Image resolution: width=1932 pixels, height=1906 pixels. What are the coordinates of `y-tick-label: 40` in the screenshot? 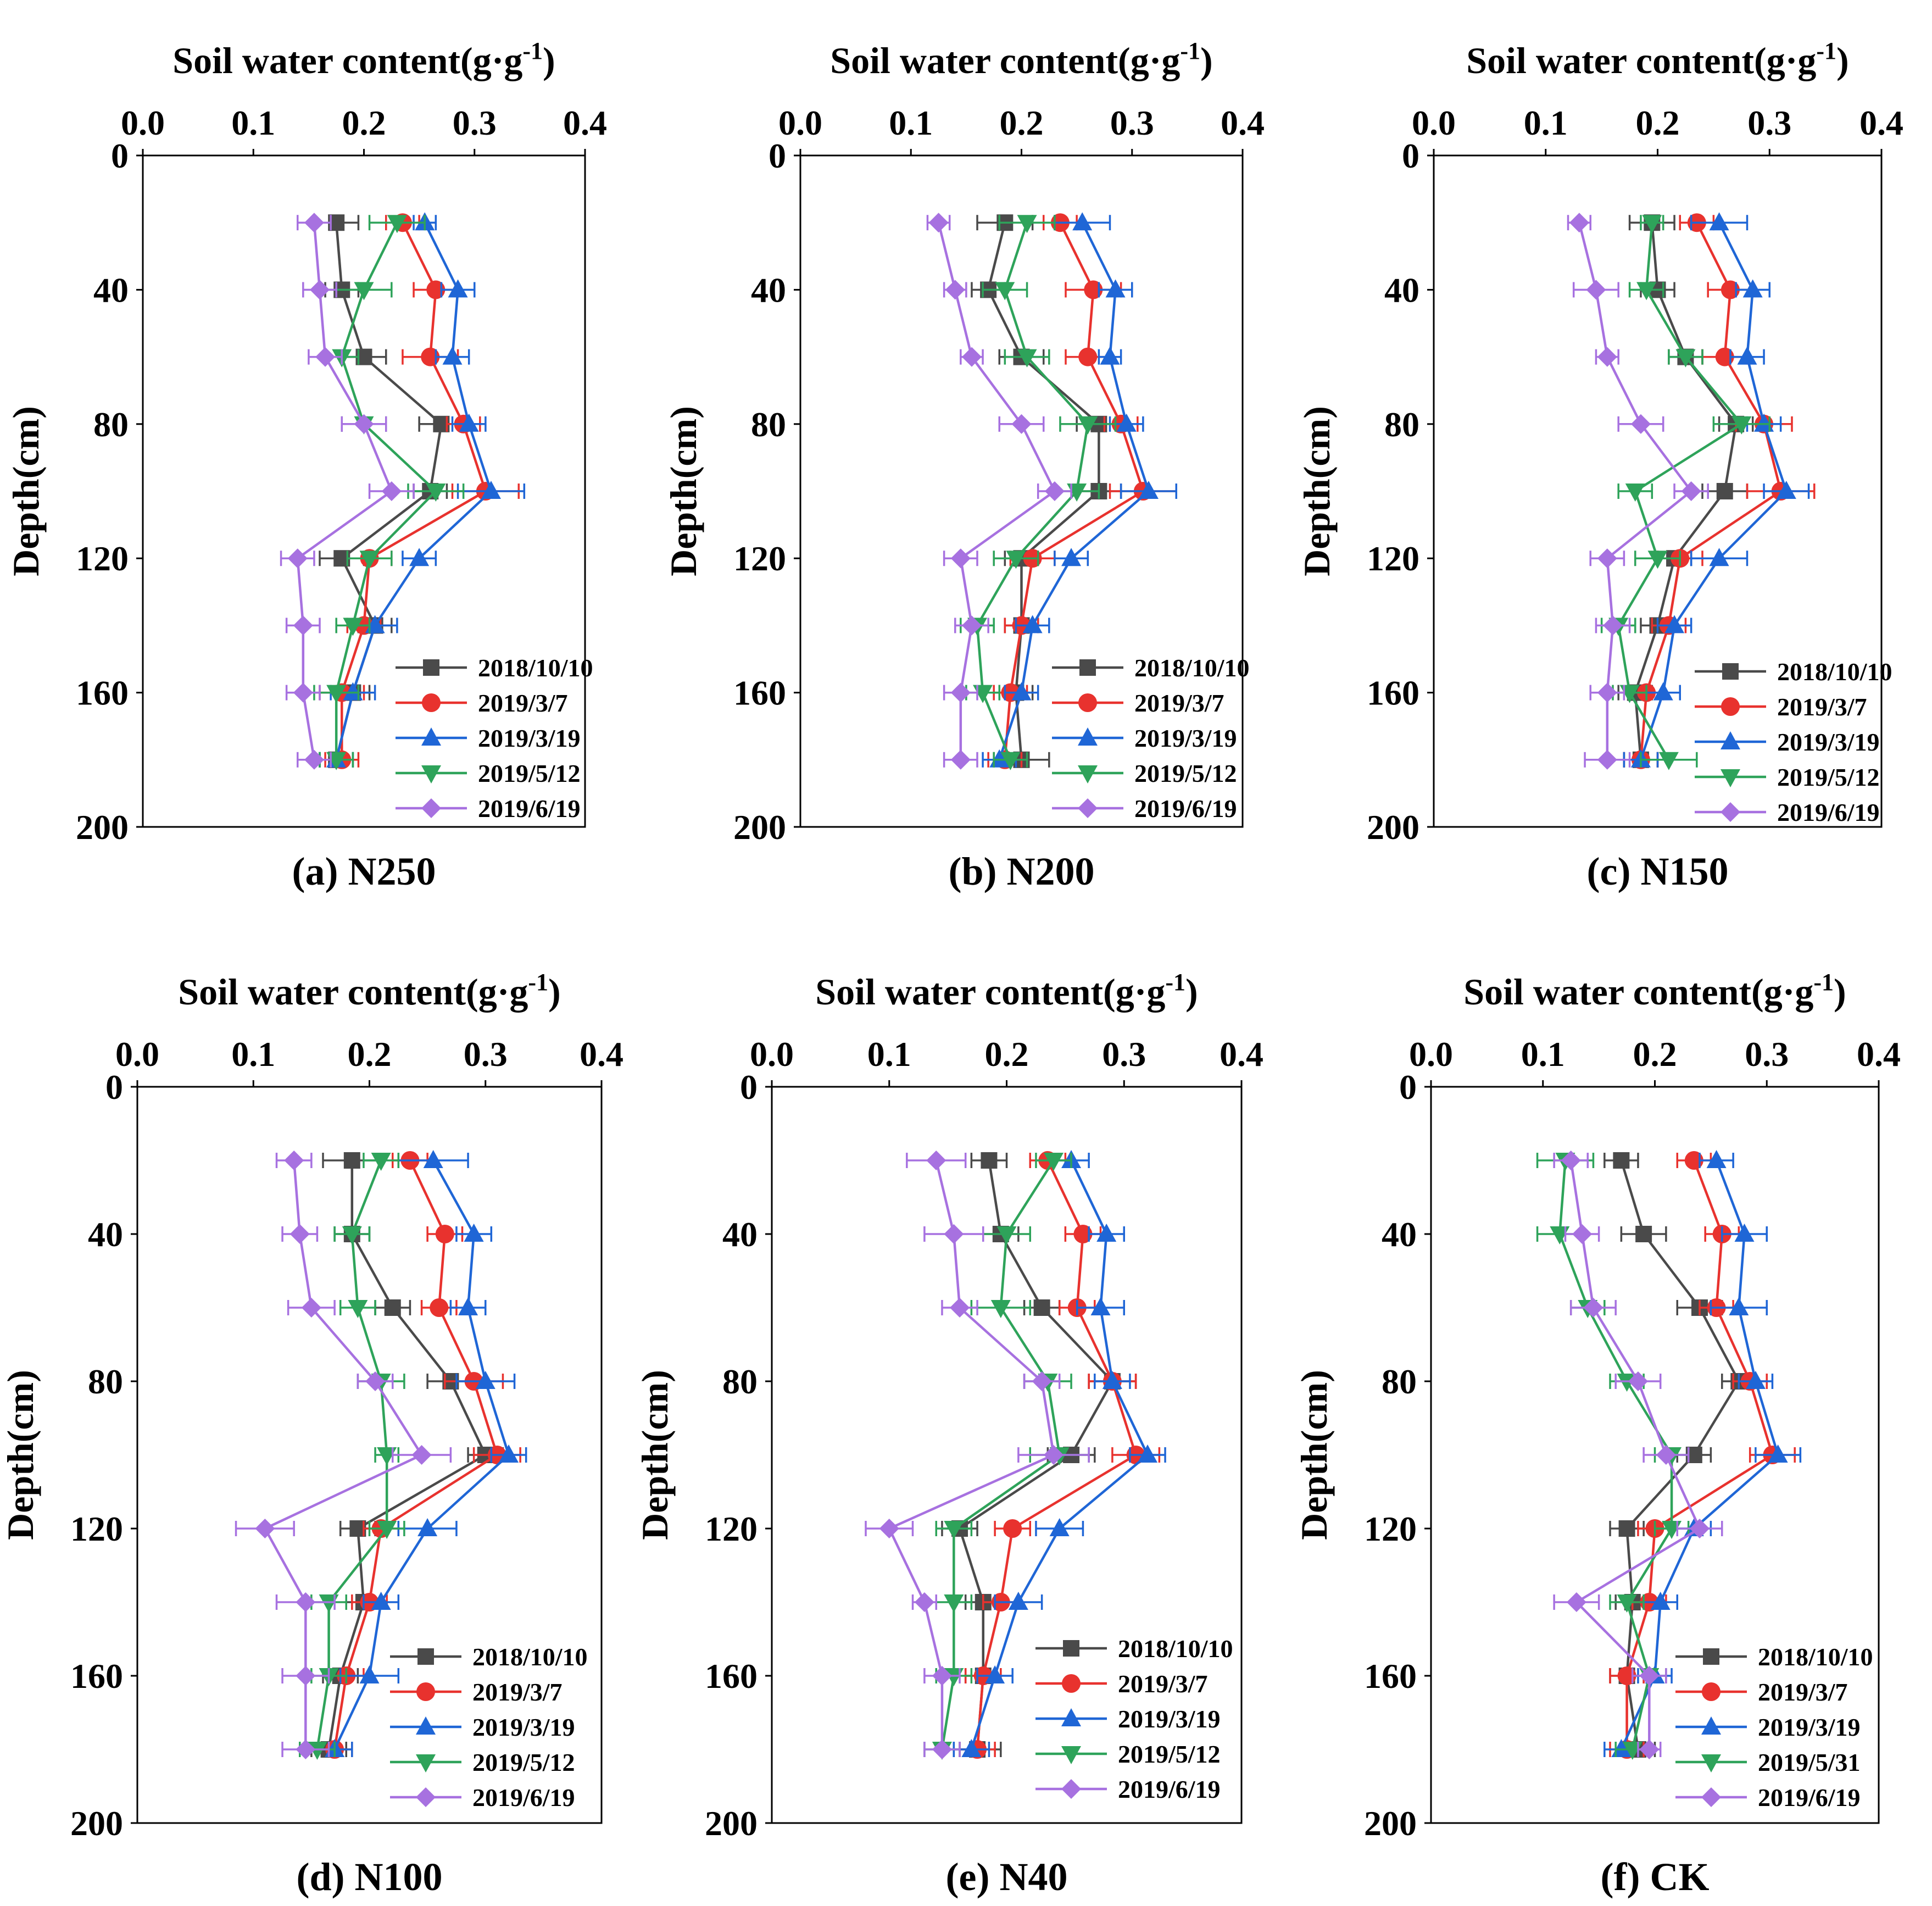 It's located at (1402, 289).